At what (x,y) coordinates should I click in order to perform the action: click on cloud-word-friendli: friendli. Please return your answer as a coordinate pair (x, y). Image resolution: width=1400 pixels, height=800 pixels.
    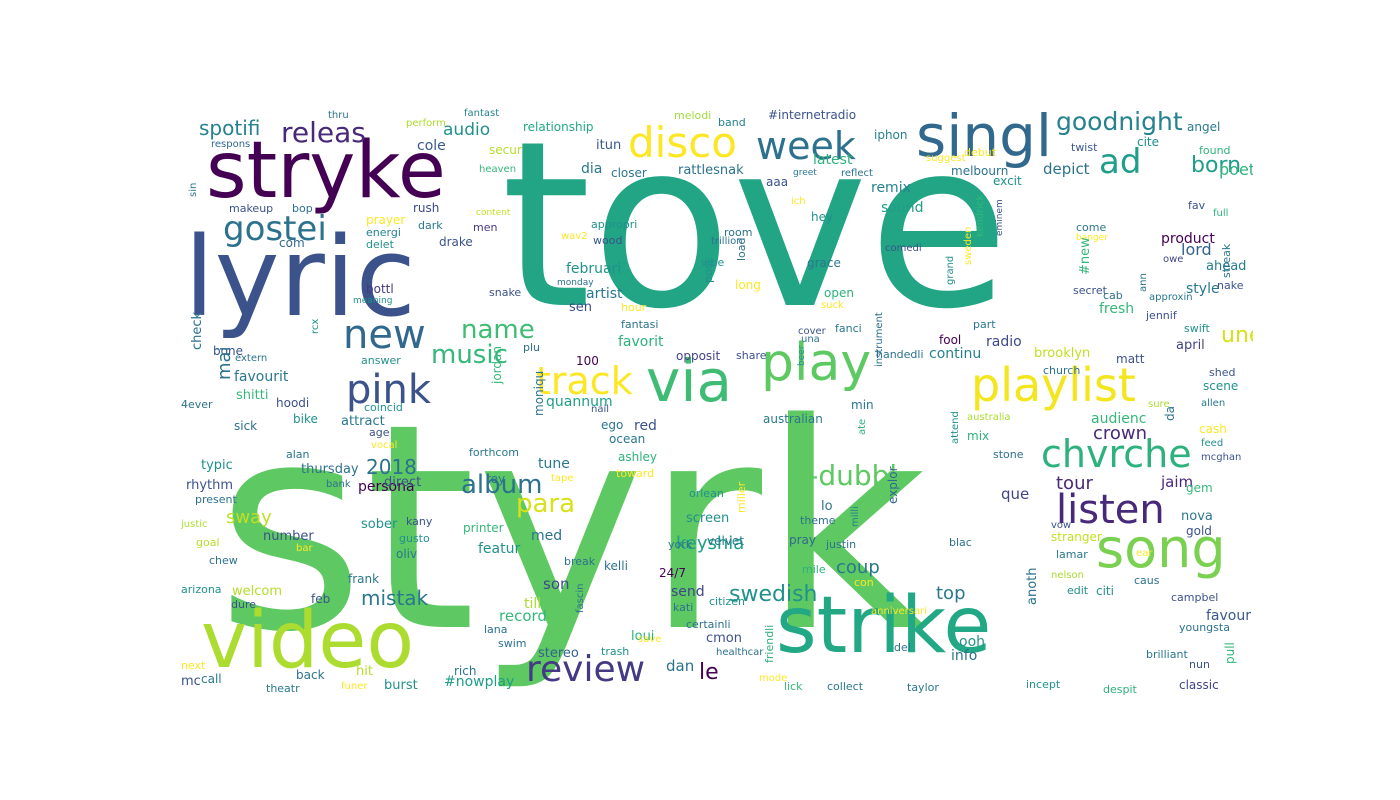
    Looking at the image, I should click on (769, 643).